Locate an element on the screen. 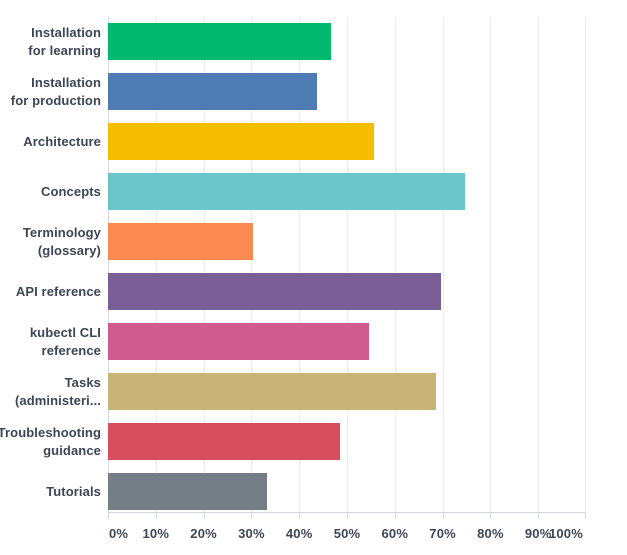 The width and height of the screenshot is (627, 555). x-tick-label: 20% is located at coordinates (203, 533).